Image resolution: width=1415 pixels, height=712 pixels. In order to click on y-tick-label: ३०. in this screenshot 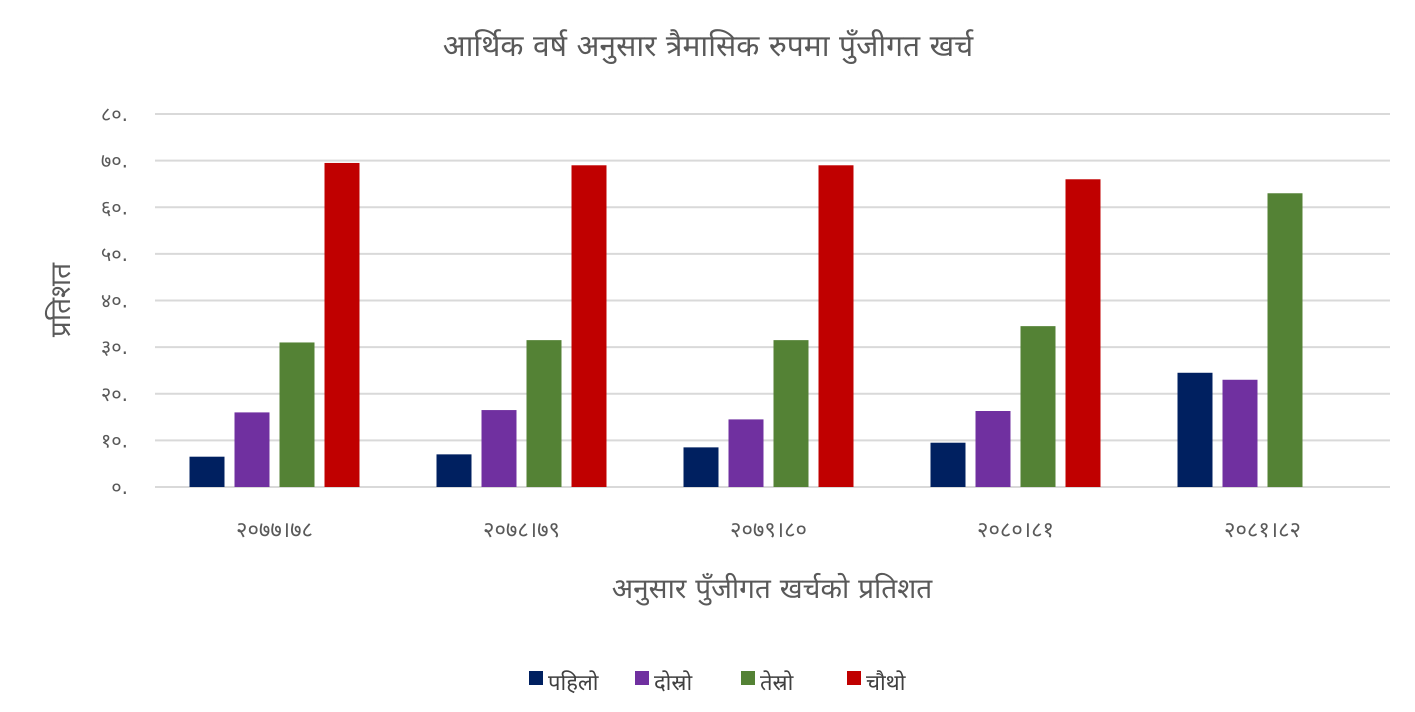, I will do `click(114, 347)`.